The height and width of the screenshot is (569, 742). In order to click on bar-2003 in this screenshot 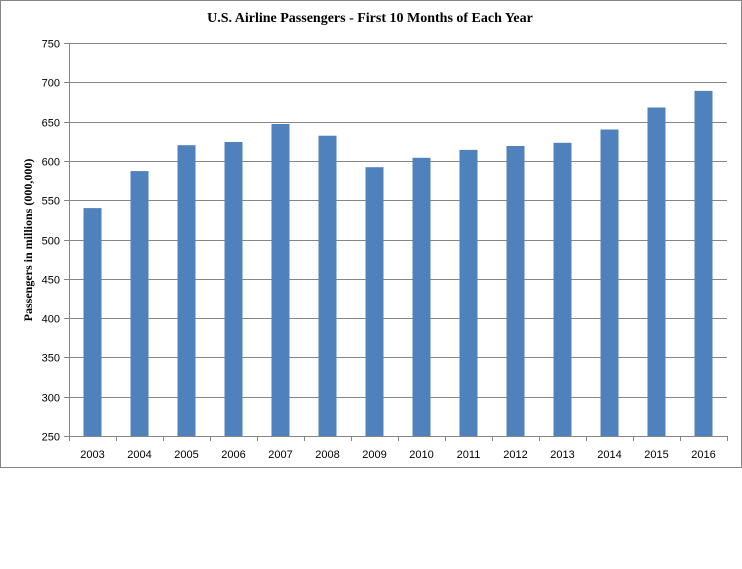, I will do `click(92, 322)`.